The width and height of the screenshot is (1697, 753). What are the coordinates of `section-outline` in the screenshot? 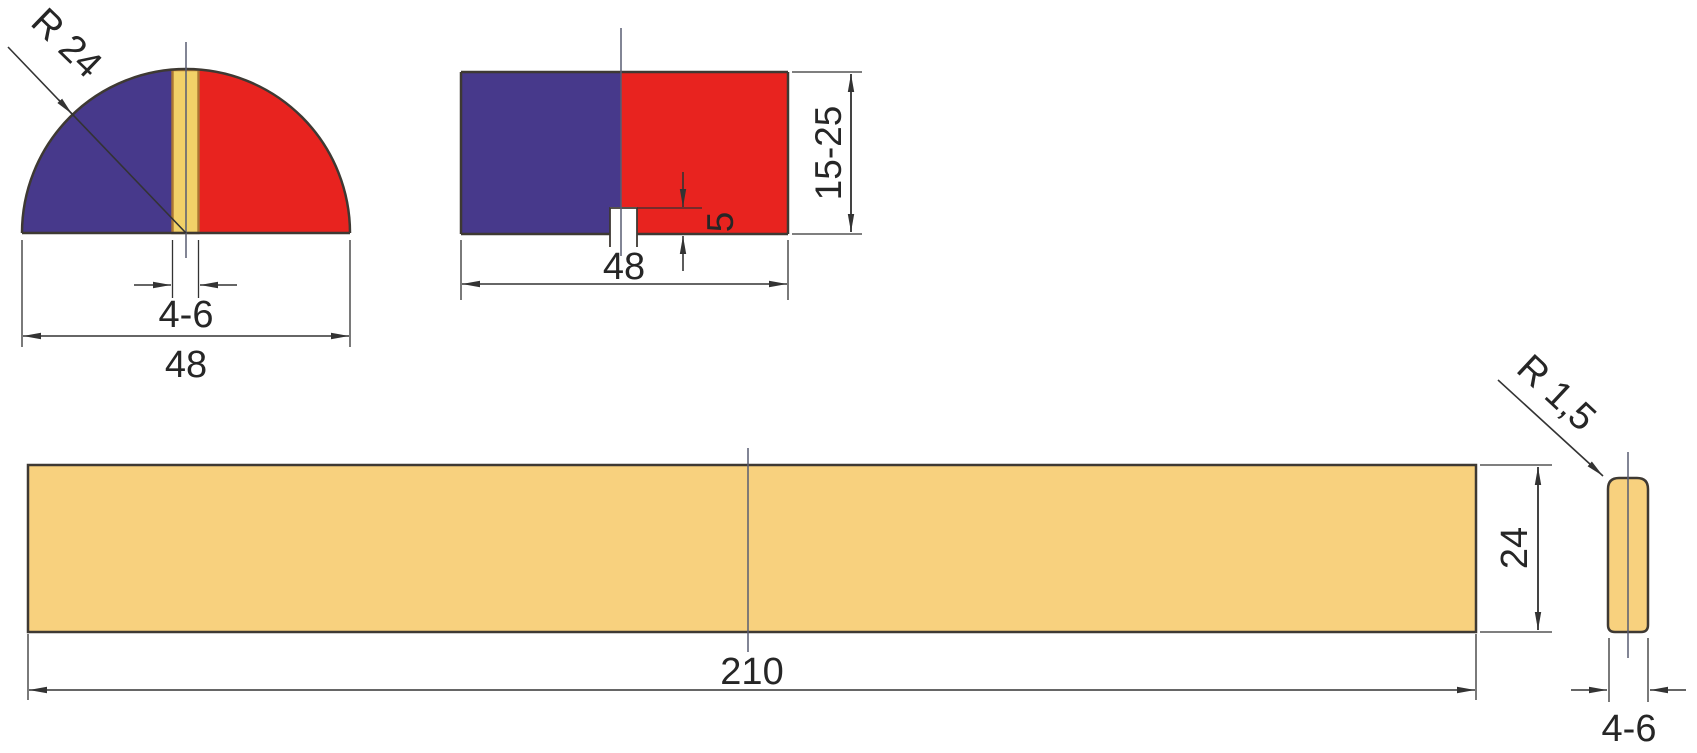 It's located at (624, 153).